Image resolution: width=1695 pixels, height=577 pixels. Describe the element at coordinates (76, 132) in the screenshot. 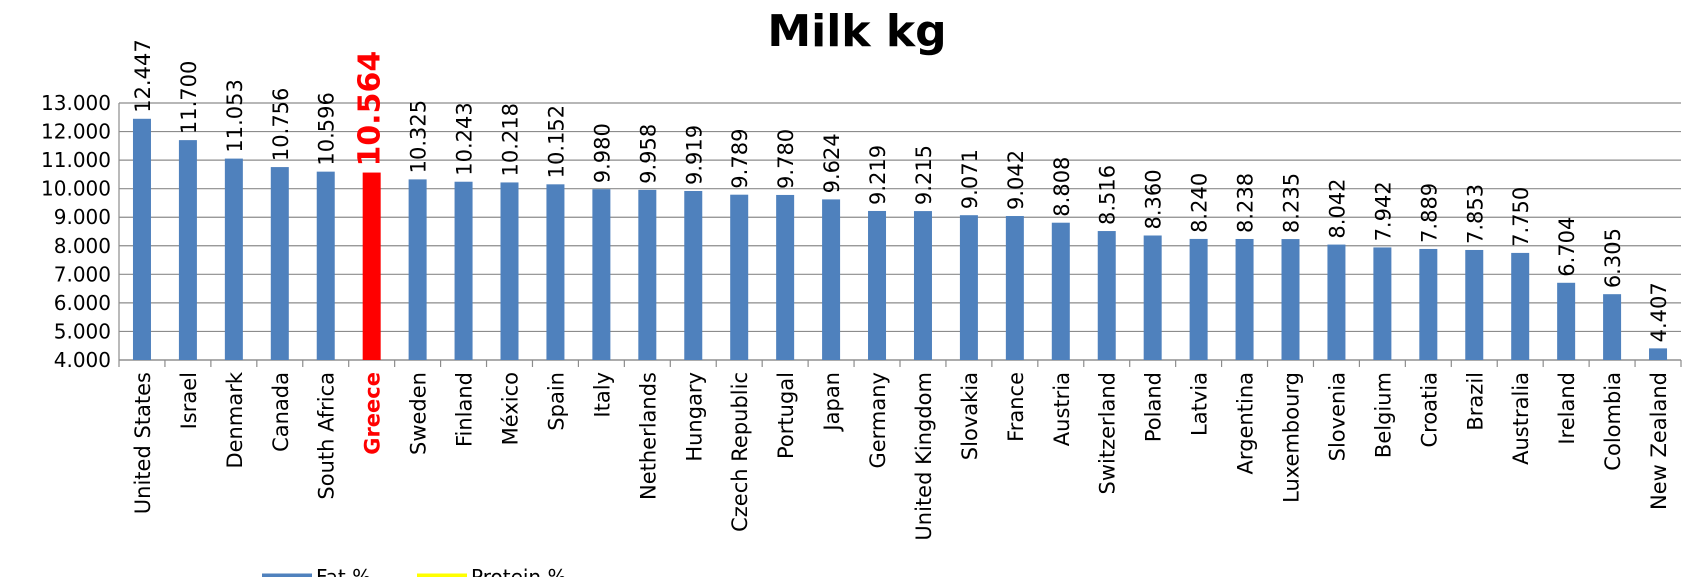

I see `y-tick-label: 12.000` at that location.